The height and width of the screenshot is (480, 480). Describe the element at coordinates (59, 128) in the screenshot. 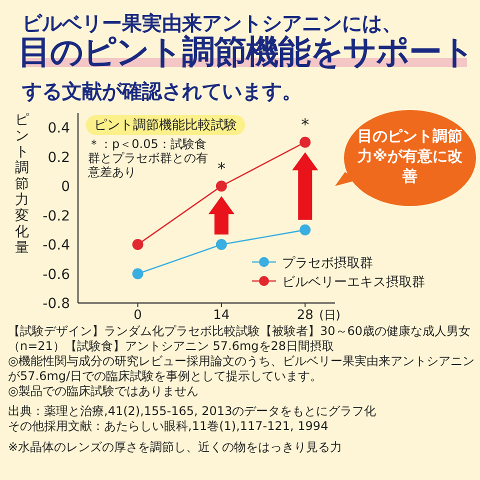

I see `y-tick-label: 0.4` at that location.